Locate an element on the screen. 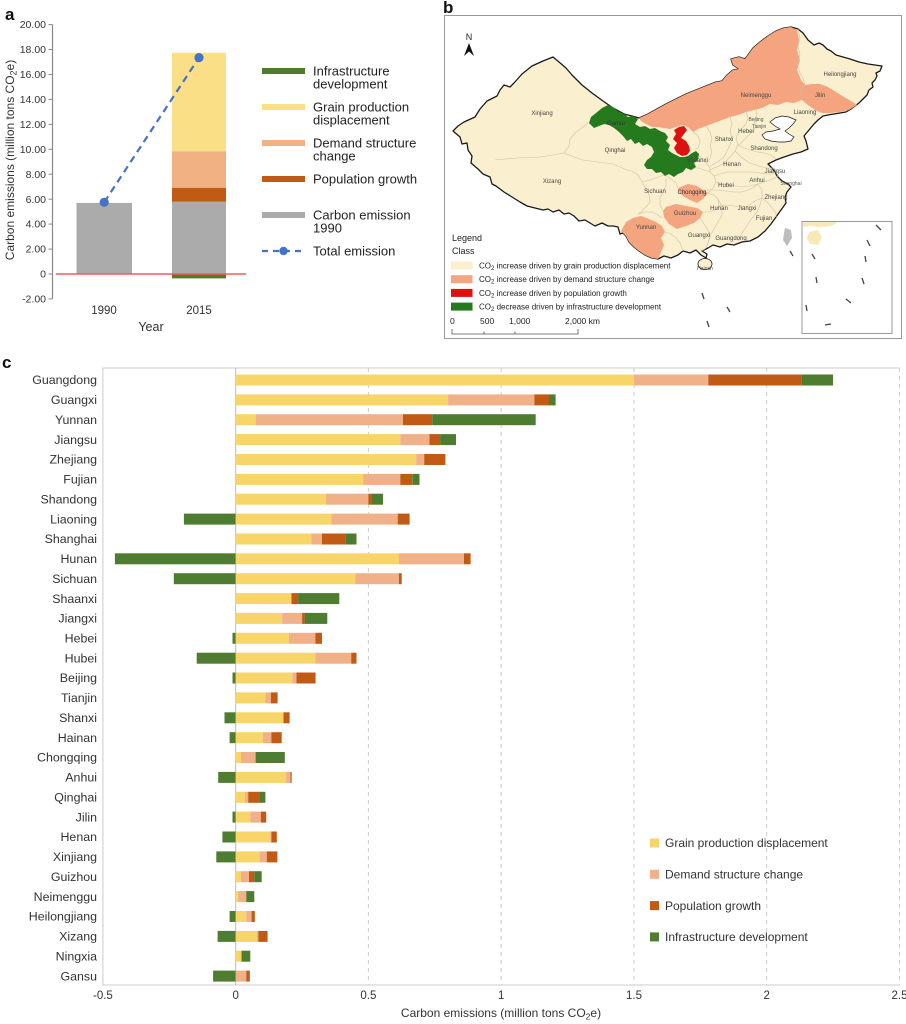  svg-text: Grain production is located at coordinates (361, 107).